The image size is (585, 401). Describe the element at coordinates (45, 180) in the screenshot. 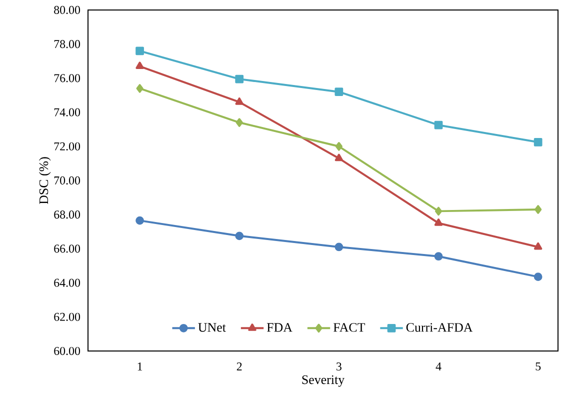

I see `y-axis-title: DSC (%)` at that location.